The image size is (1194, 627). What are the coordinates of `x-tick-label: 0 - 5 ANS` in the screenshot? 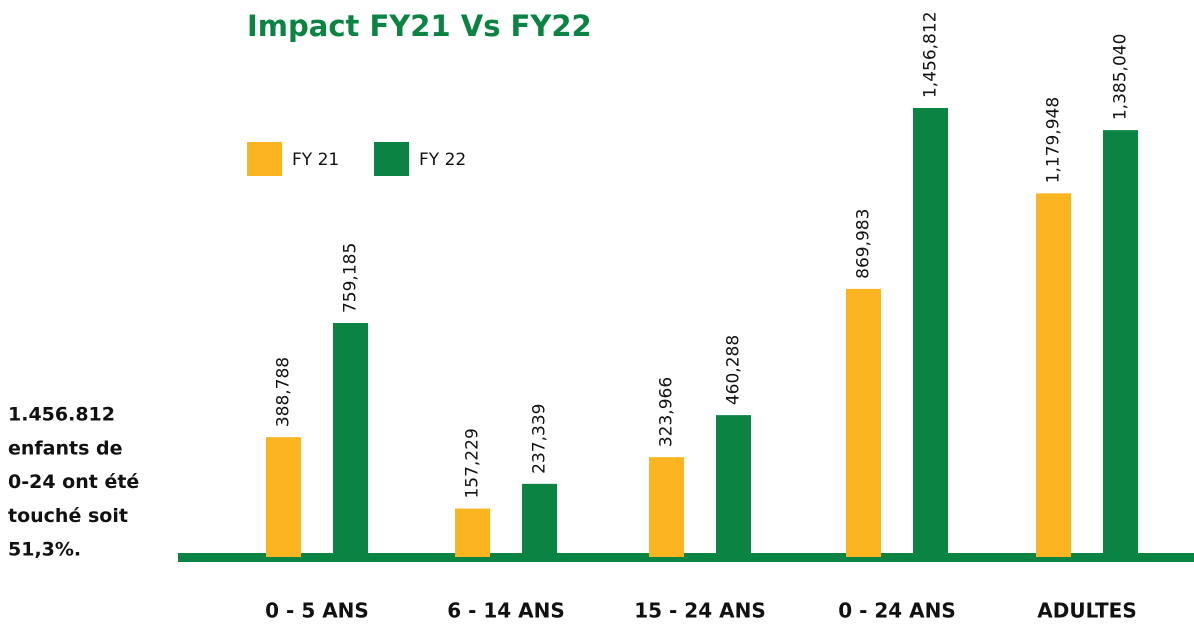 It's located at (317, 611).